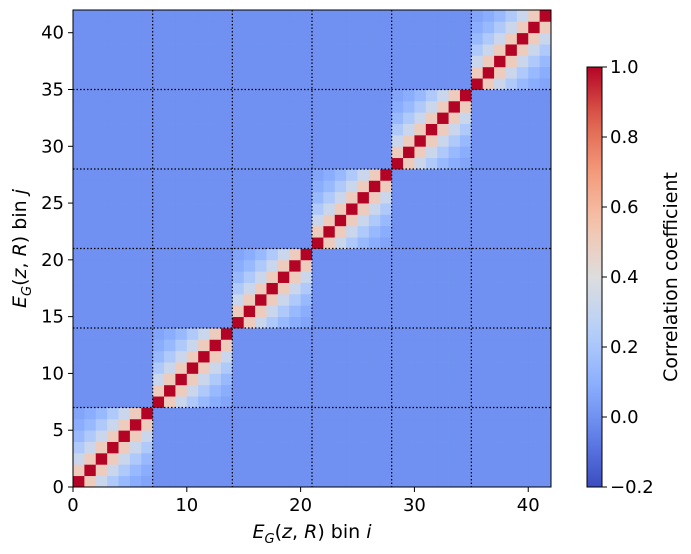  Describe the element at coordinates (52, 90) in the screenshot. I see `y-tick-label: 35` at that location.